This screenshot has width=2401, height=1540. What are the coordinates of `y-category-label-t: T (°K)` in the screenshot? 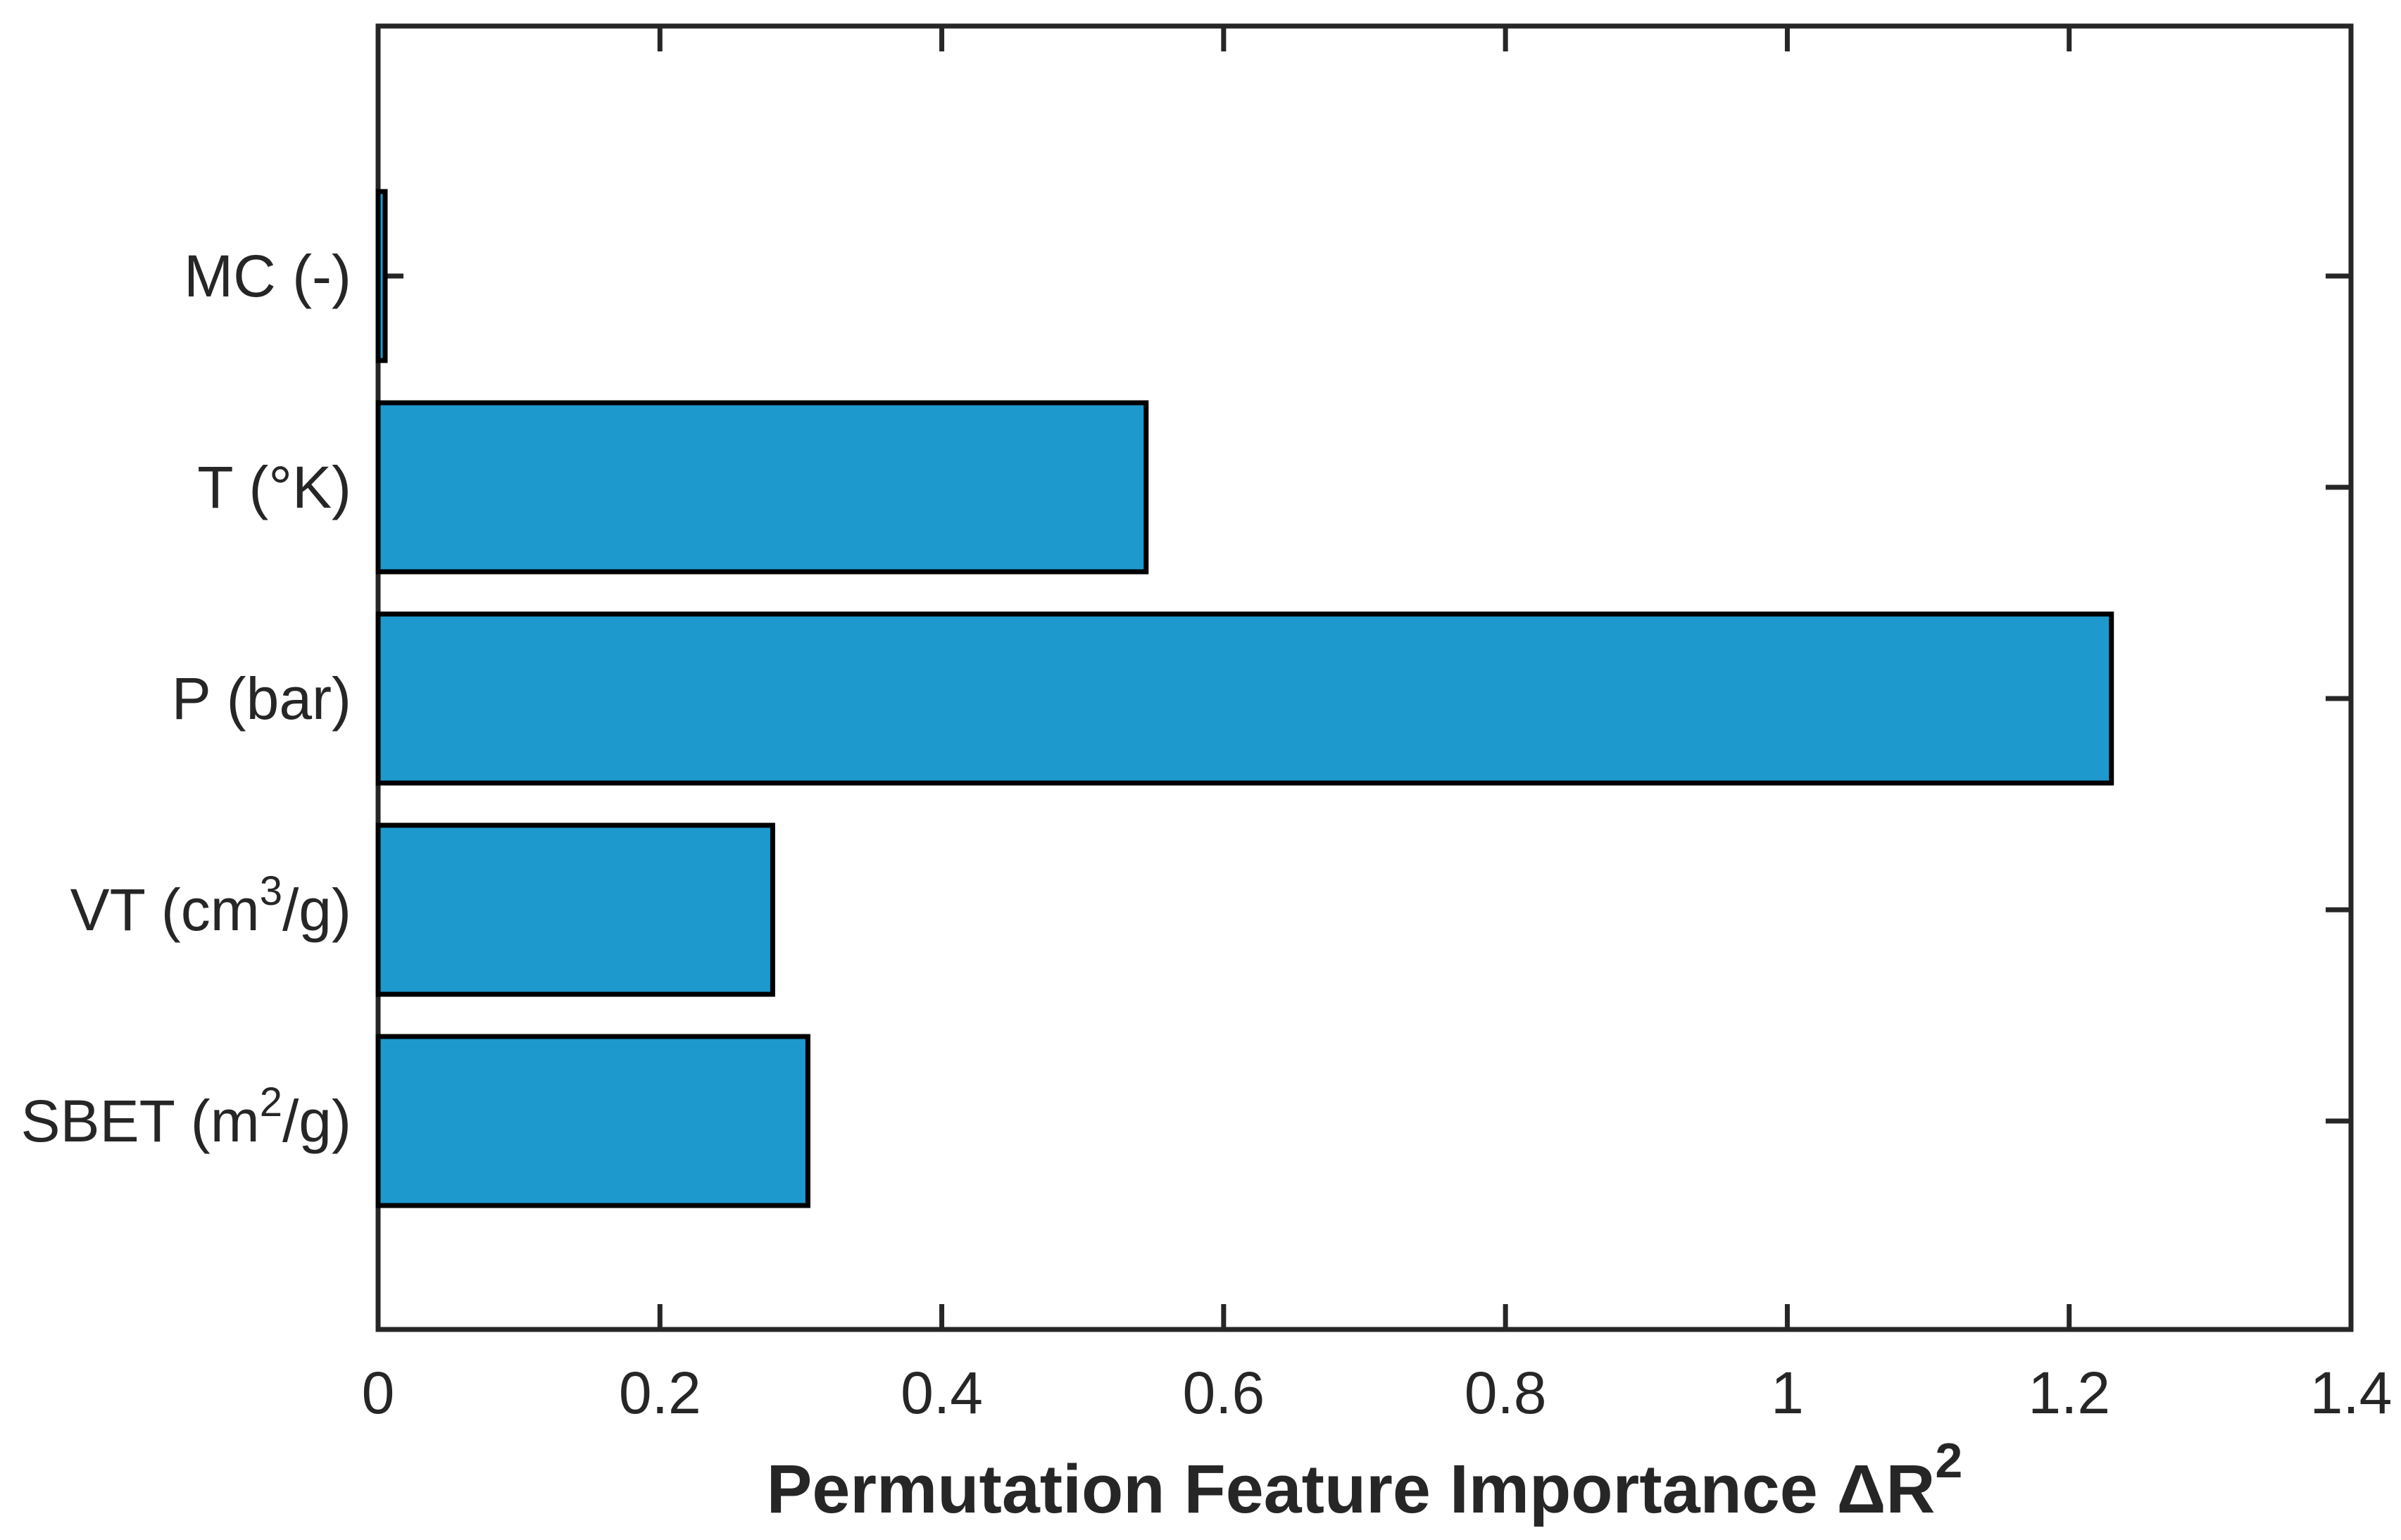 It's located at (274, 487).